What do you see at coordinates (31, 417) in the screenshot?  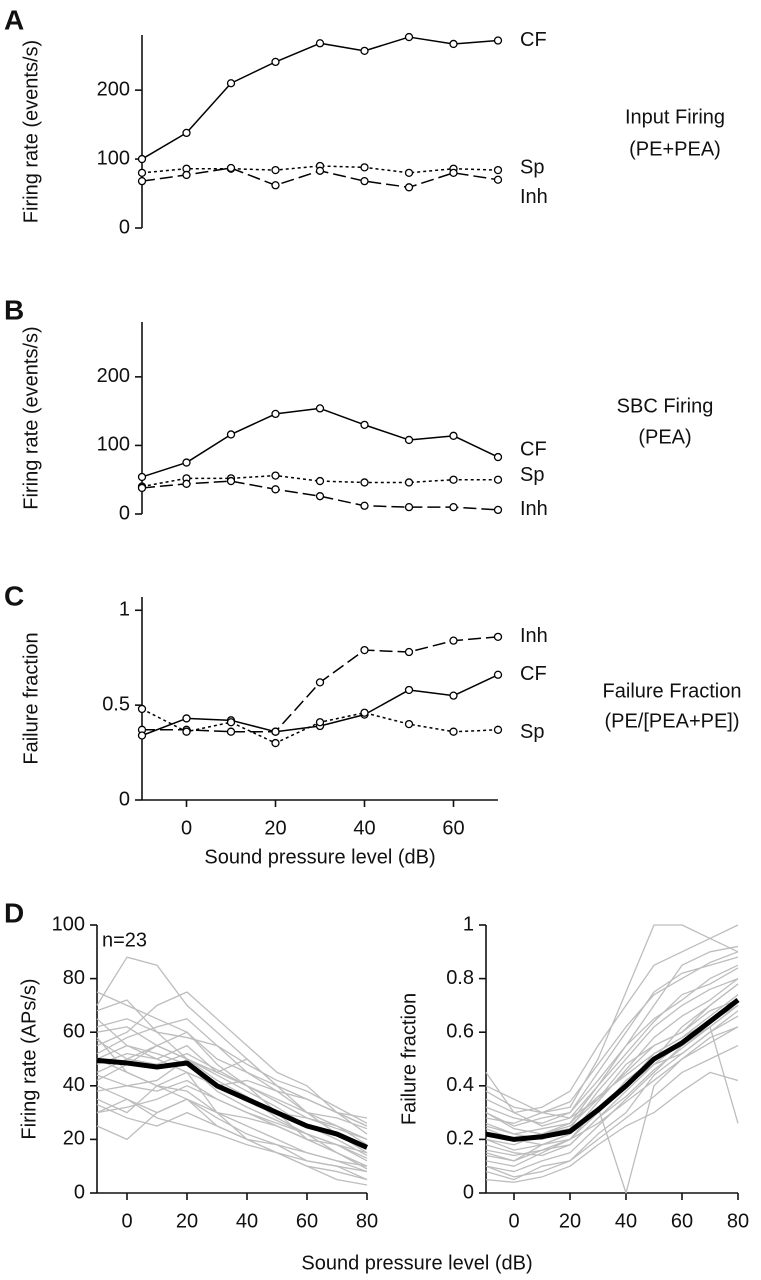 I see `y-axis-label: Firing rate (events/s)` at bounding box center [31, 417].